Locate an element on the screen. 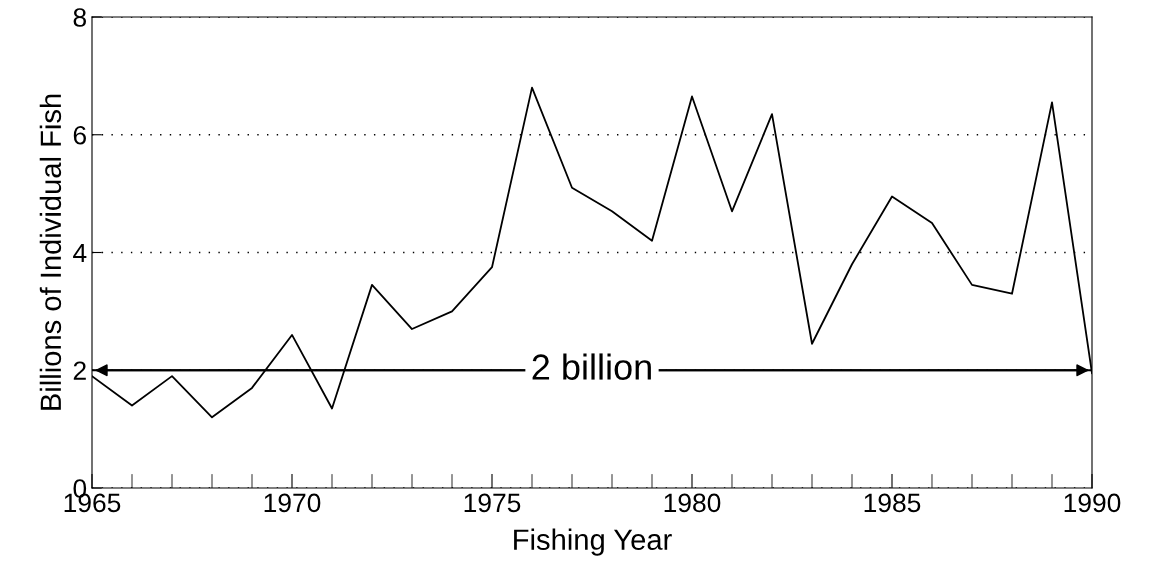  x-tick-label: 1975 is located at coordinates (492, 503).